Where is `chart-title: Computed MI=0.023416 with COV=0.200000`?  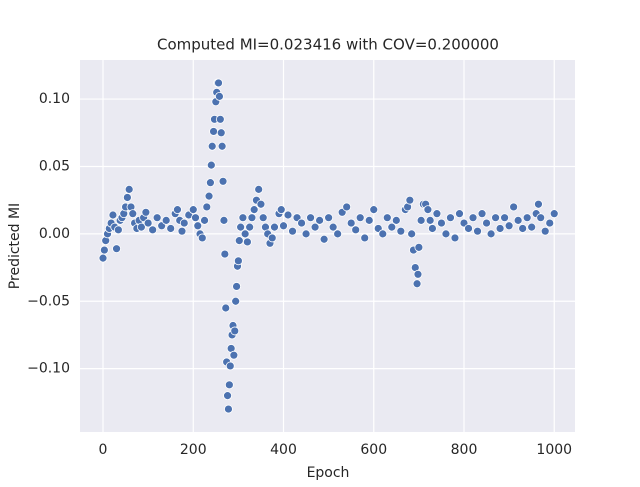
chart-title: Computed MI=0.023416 with COV=0.200000 is located at coordinates (328, 45).